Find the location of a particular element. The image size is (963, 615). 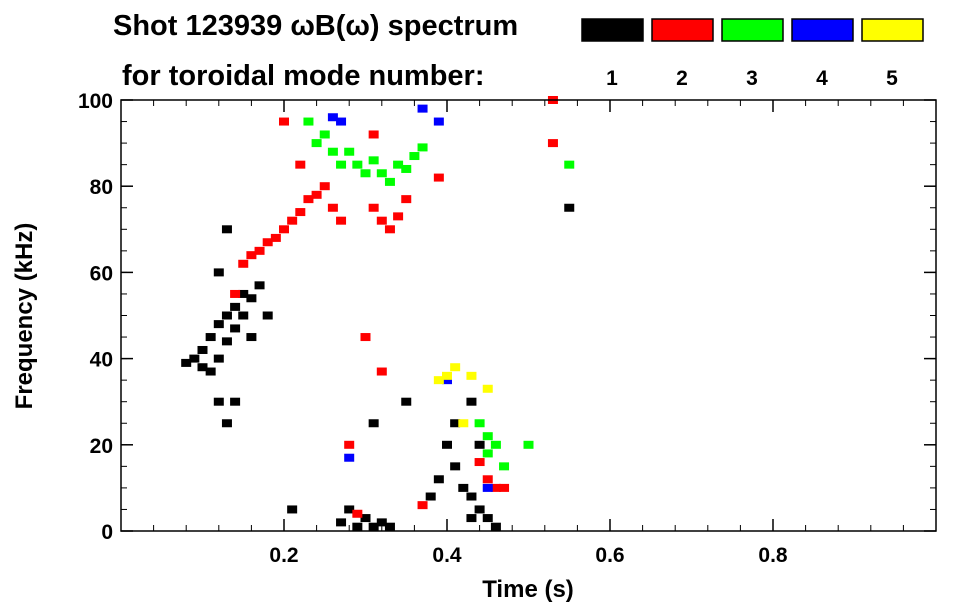

x-tick-label: 0.2 is located at coordinates (283, 555).